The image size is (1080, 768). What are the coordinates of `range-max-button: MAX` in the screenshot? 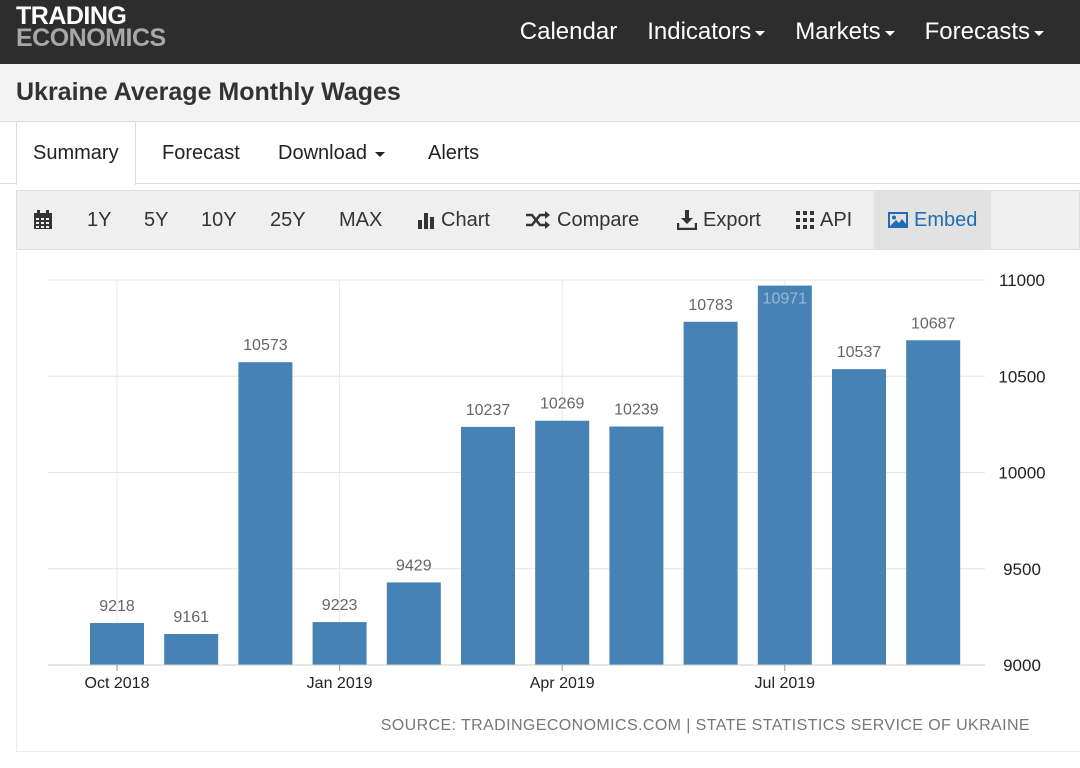 It's located at (360, 220).